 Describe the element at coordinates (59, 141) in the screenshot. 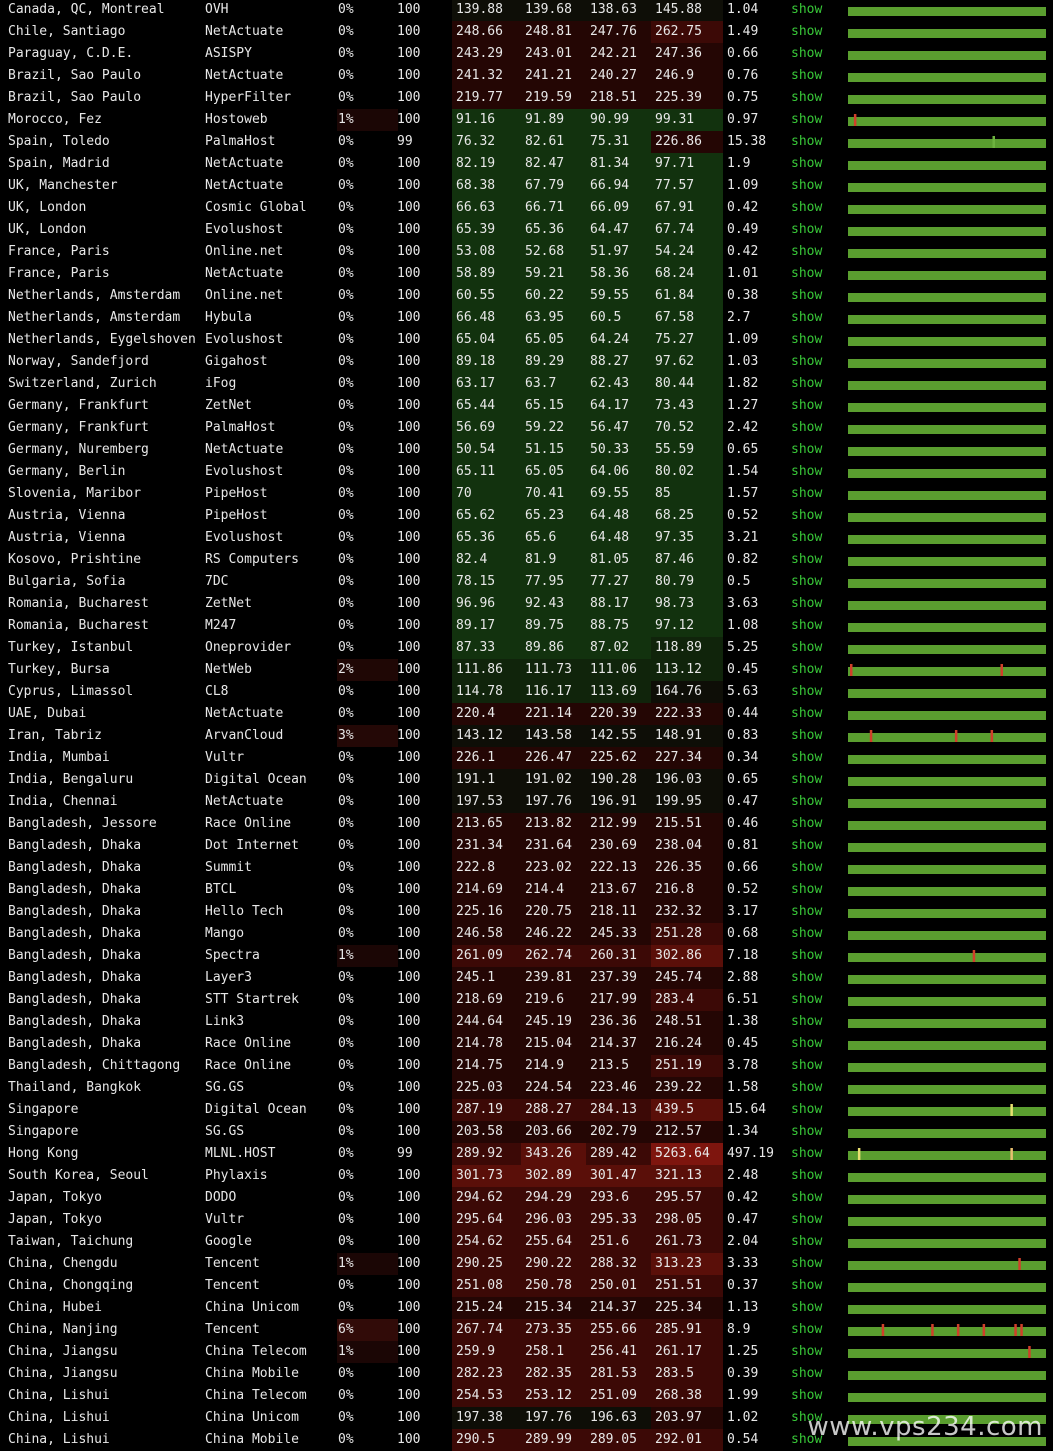

I see `location-cell: Spain, Toledo` at that location.